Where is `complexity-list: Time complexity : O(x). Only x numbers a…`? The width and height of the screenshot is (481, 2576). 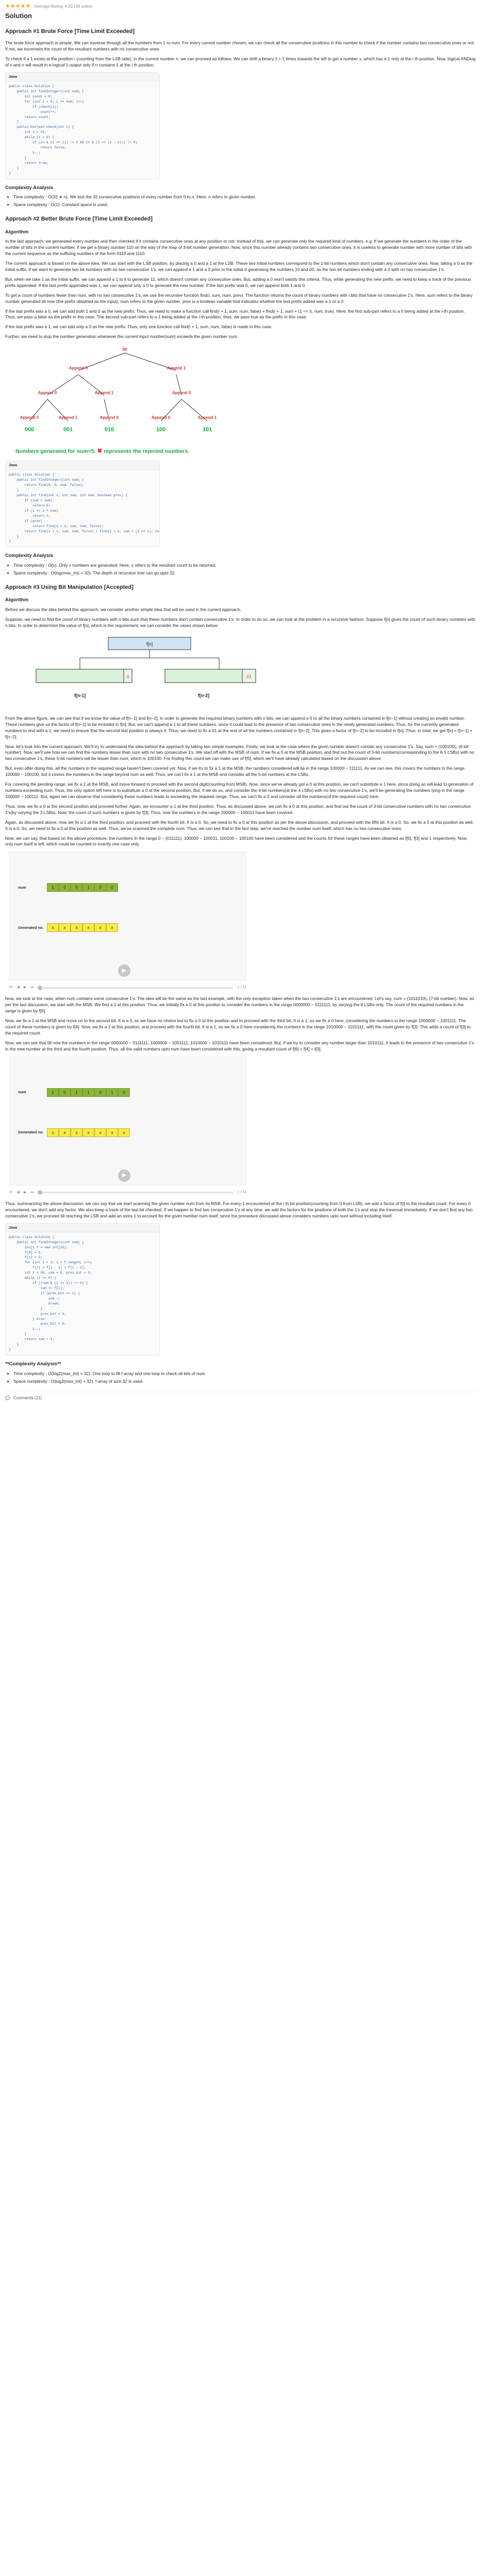 complexity-list: Time complexity : O(x). Only x numbers a… is located at coordinates (244, 570).